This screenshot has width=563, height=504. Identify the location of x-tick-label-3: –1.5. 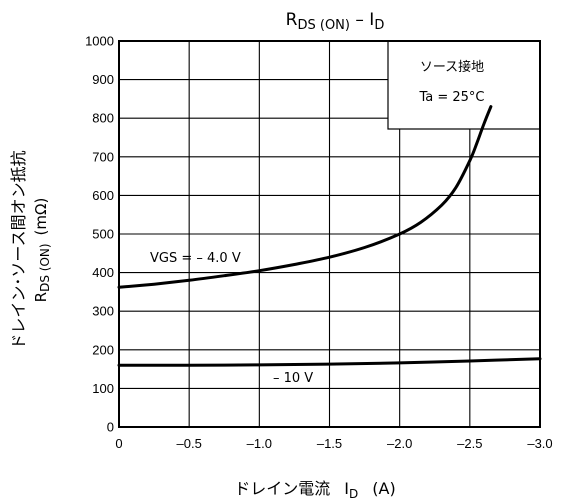
(329, 443).